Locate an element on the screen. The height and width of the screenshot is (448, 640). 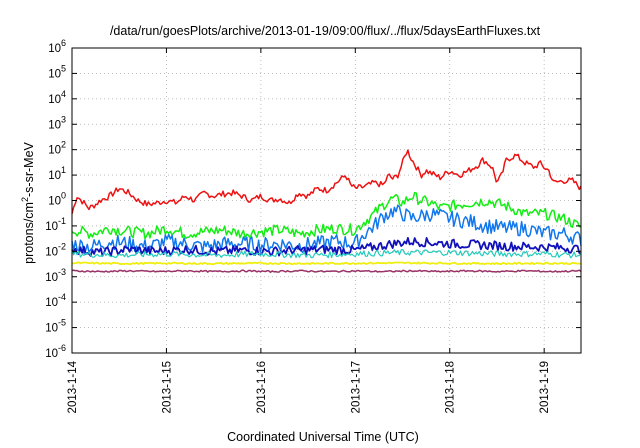
y-axis-title-sup: 2 is located at coordinates (25, 199).